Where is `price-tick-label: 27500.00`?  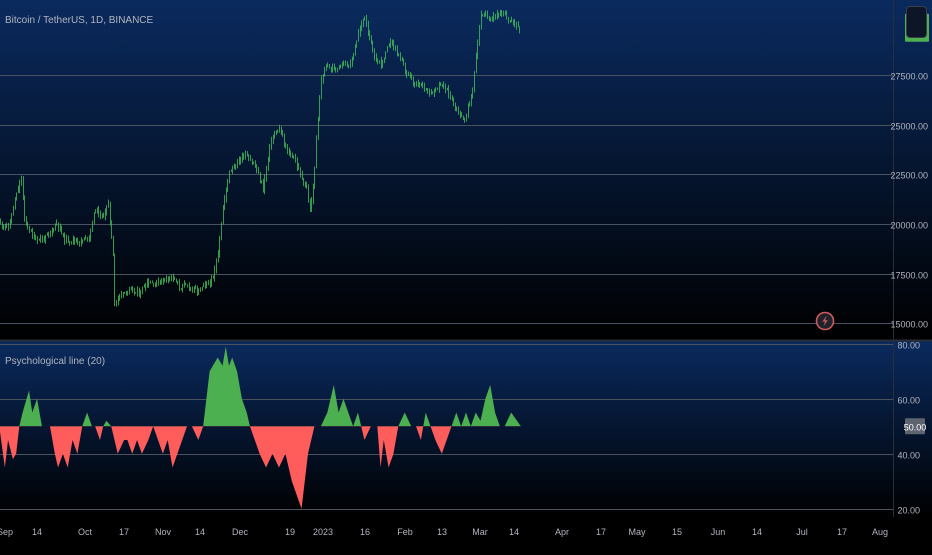
price-tick-label: 27500.00 is located at coordinates (909, 77).